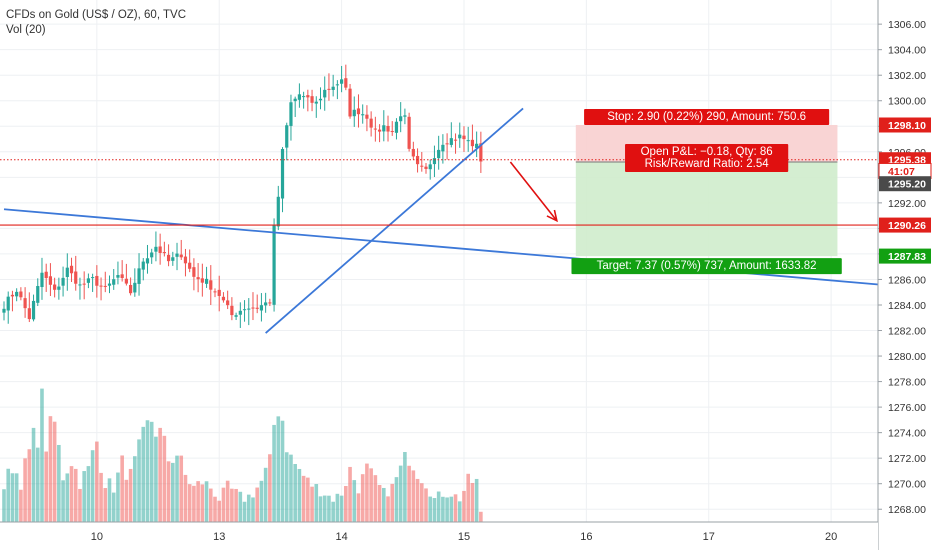 The width and height of the screenshot is (932, 555). What do you see at coordinates (533, 191) in the screenshot?
I see `arrow-shaft` at bounding box center [533, 191].